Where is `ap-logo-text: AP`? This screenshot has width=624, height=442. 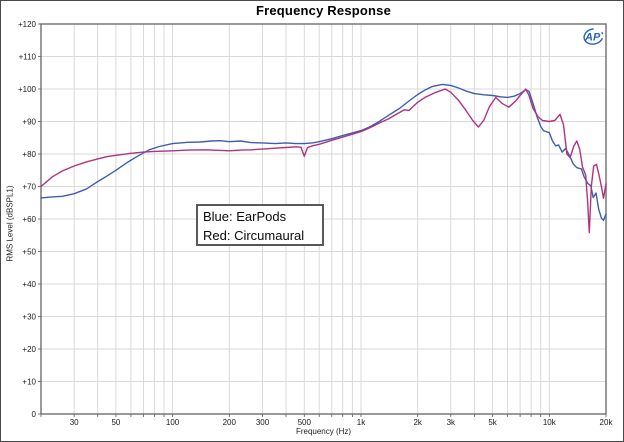
ap-logo-text: AP is located at coordinates (592, 38).